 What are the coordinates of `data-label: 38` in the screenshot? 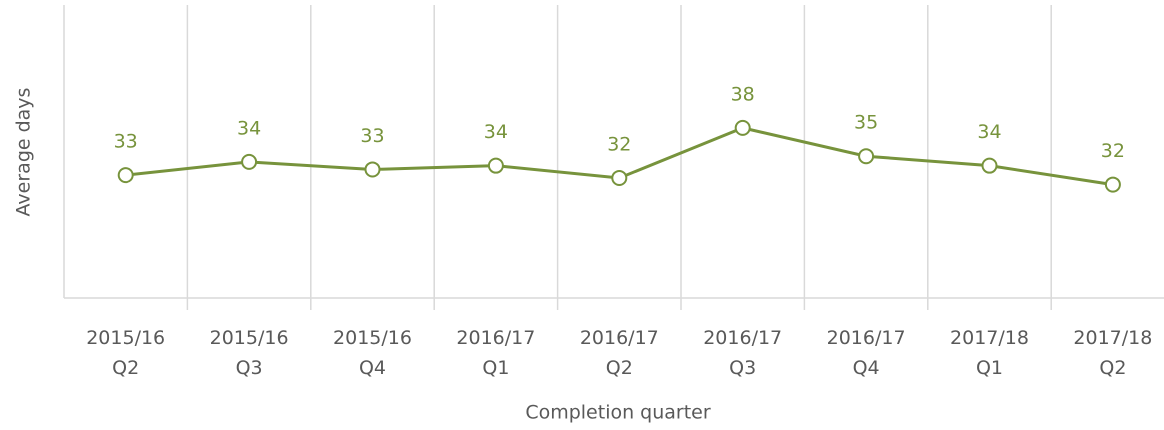 It's located at (743, 94).